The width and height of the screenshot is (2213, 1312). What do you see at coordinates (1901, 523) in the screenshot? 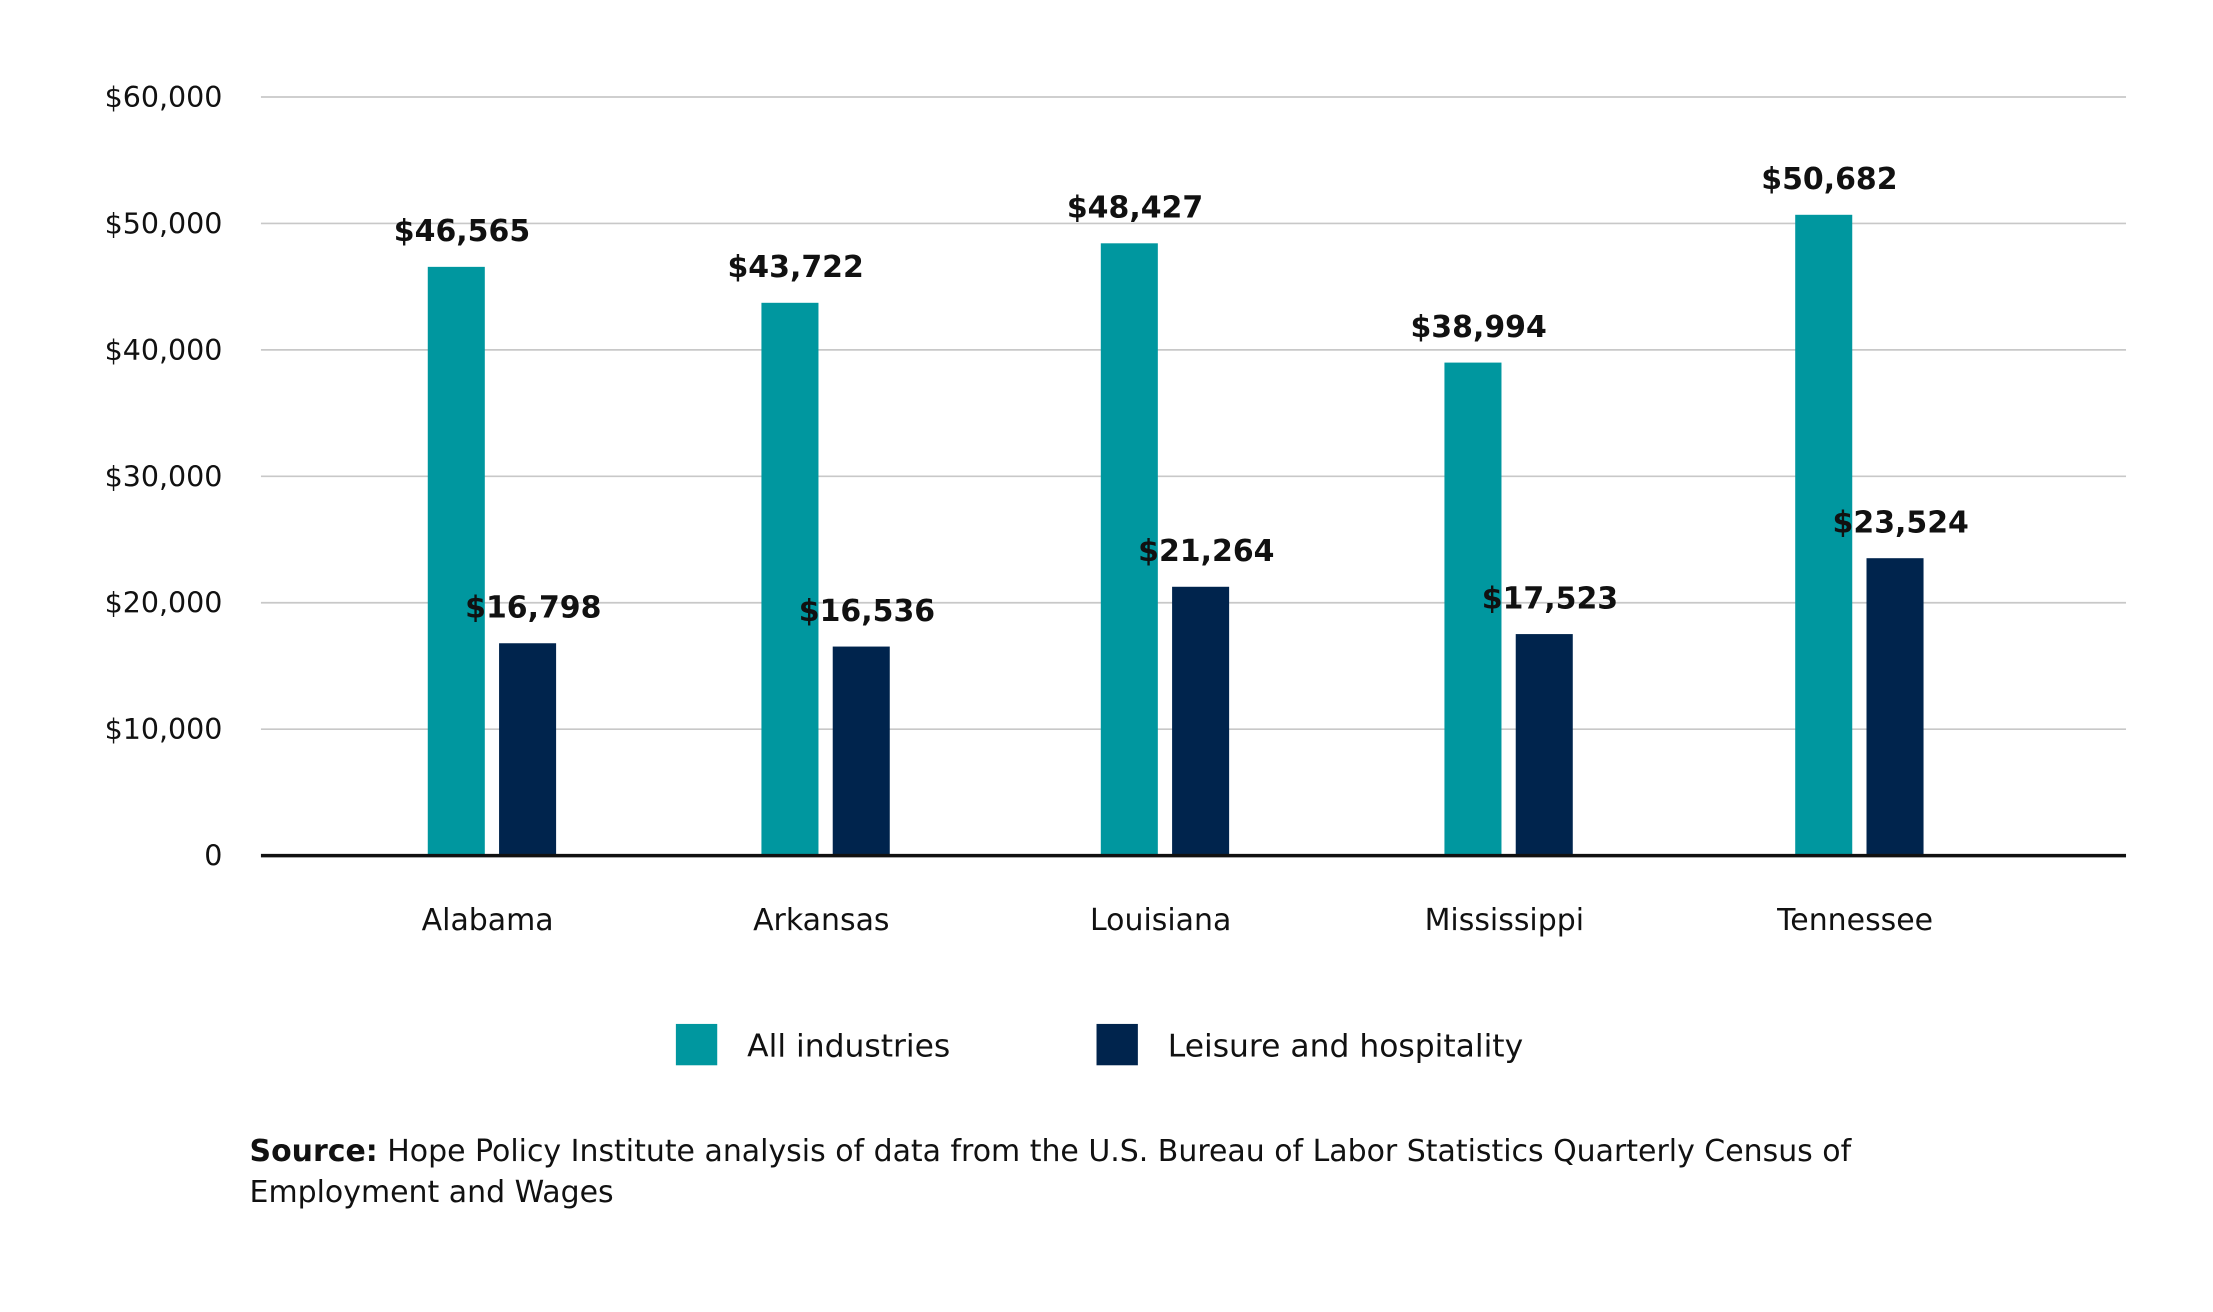
I see `data-label: $23,524` at bounding box center [1901, 523].